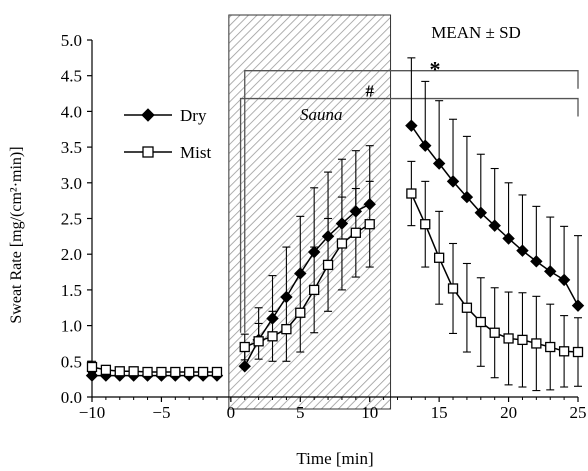 This screenshot has height=471, width=588. I want to click on y-tick-label: 2.0, so click(71, 254).